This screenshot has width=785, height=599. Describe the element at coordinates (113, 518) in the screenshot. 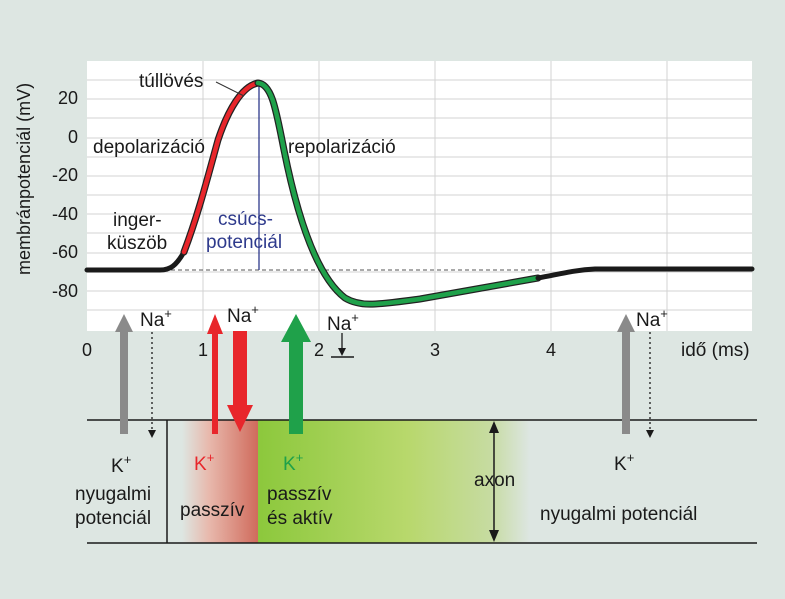

I see `resting-left-label-2: potenciál` at that location.